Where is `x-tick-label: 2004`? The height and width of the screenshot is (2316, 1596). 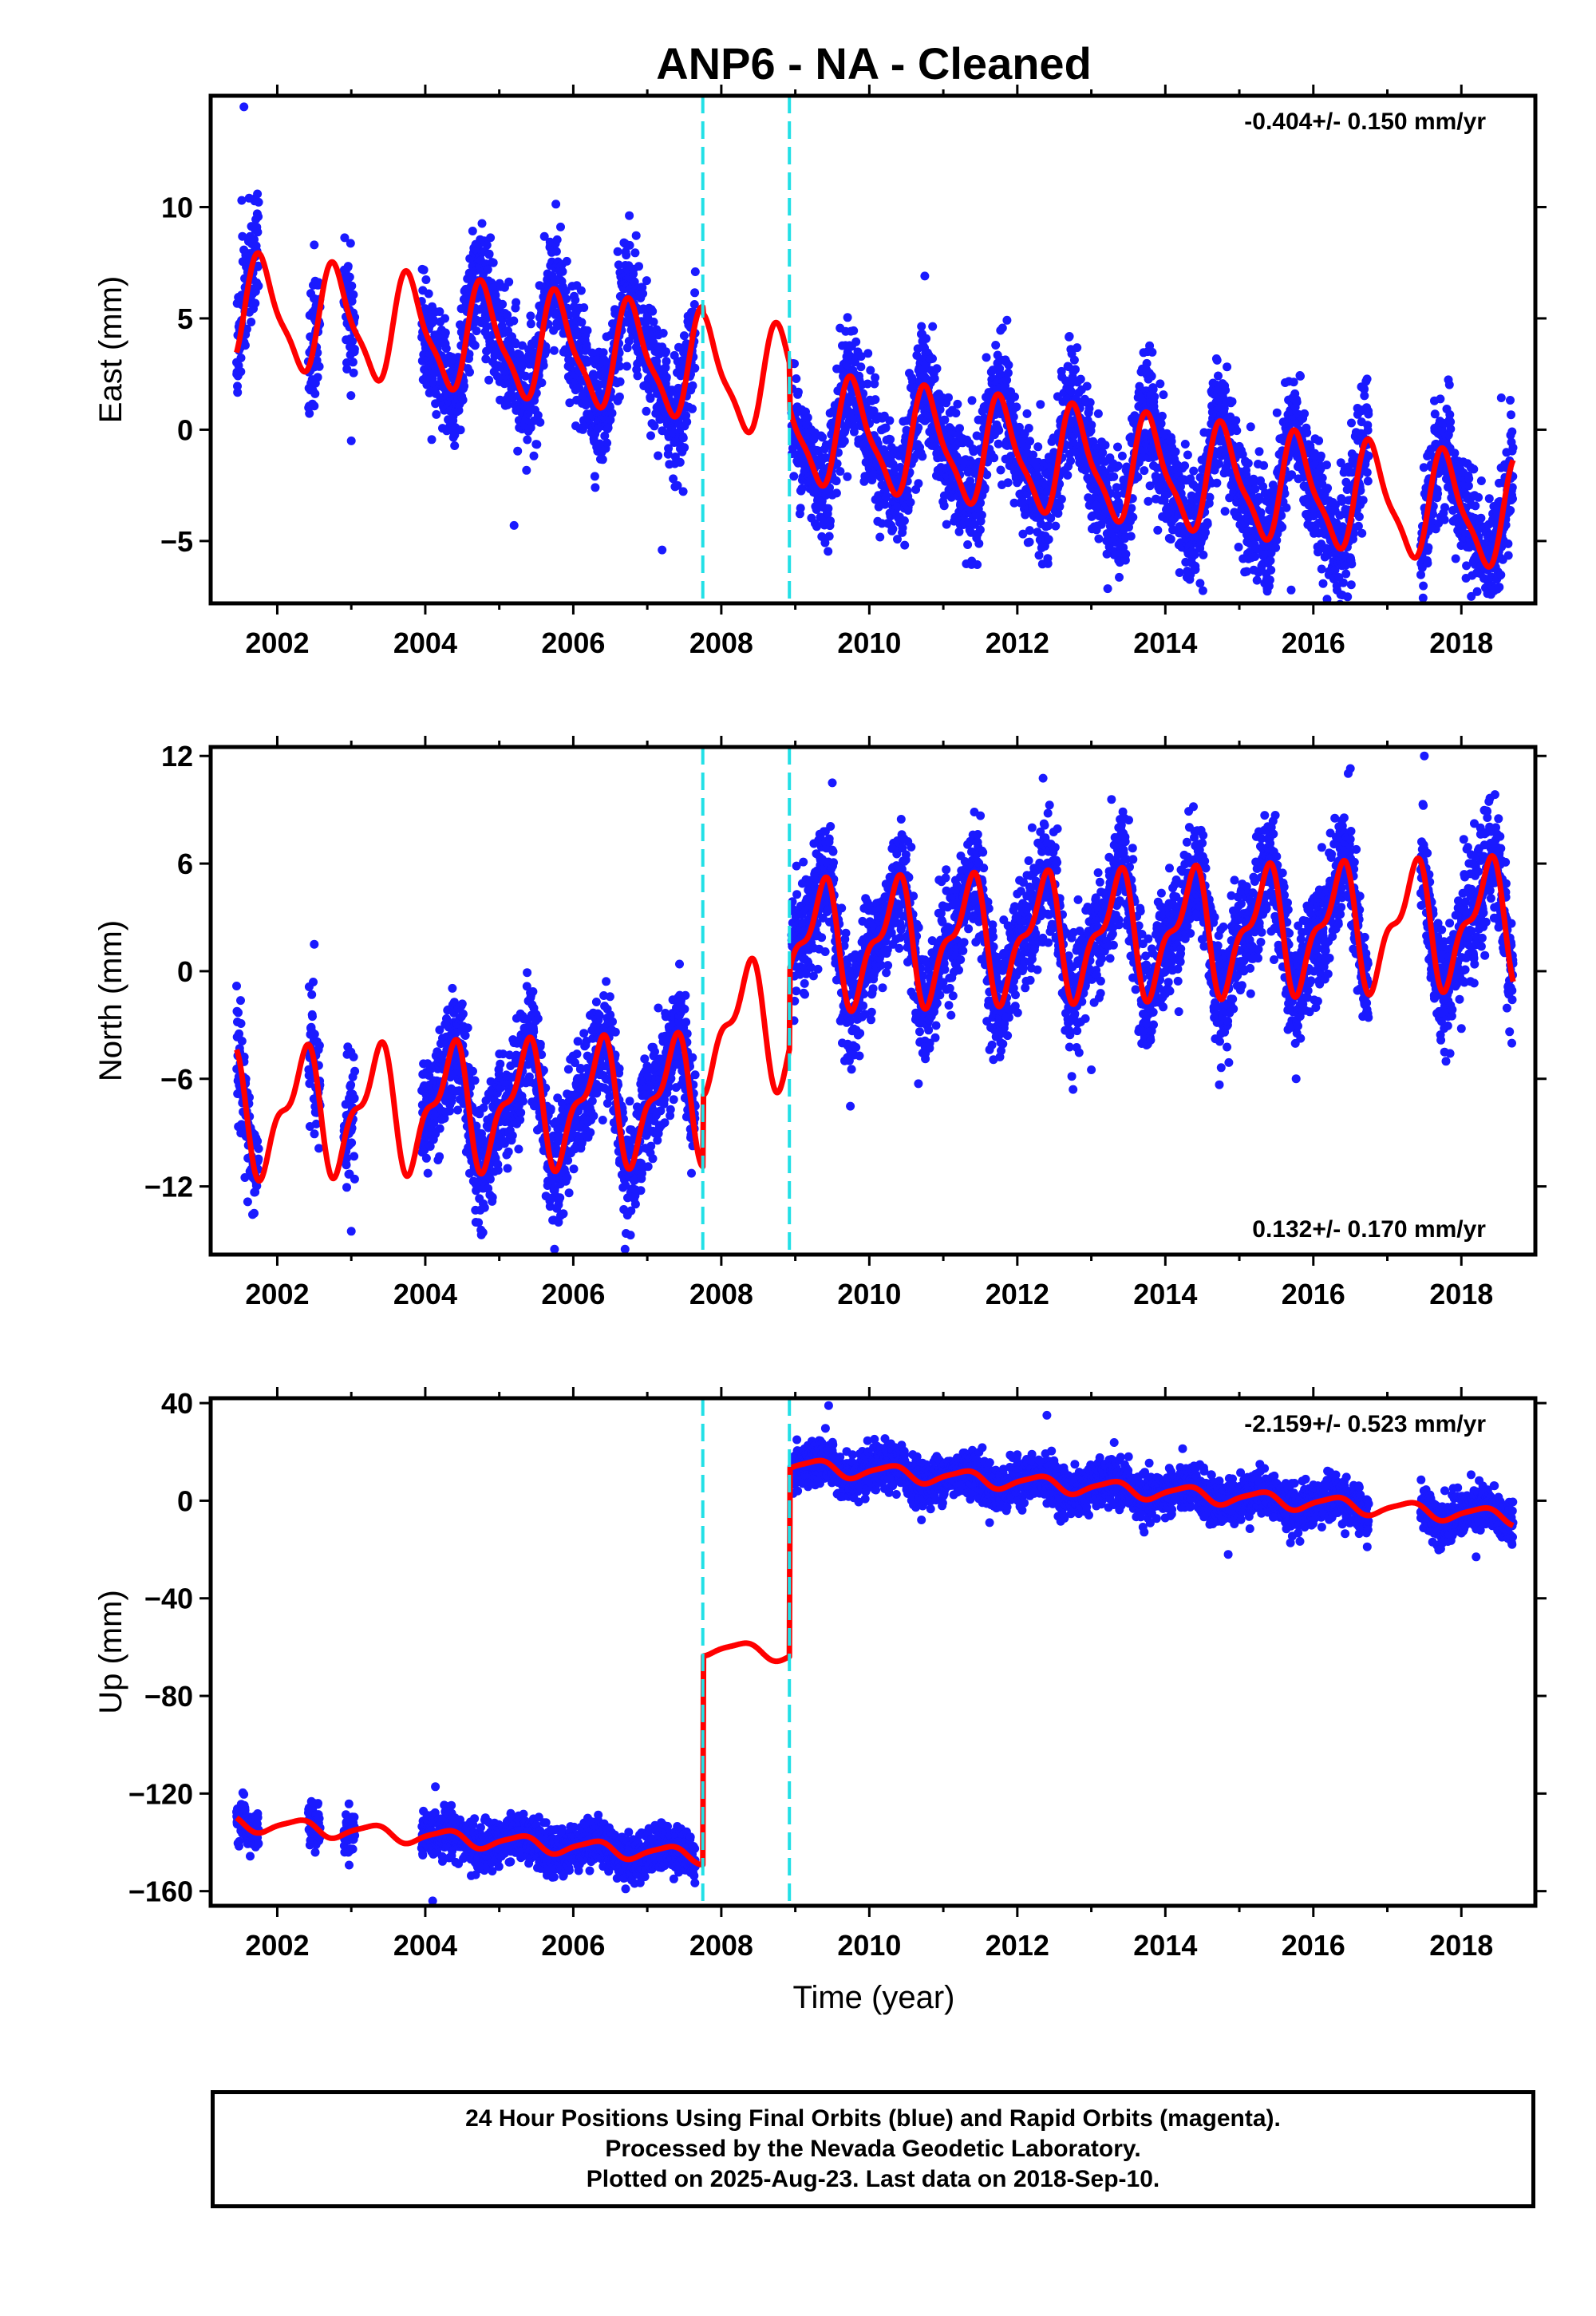 x-tick-label: 2004 is located at coordinates (425, 642).